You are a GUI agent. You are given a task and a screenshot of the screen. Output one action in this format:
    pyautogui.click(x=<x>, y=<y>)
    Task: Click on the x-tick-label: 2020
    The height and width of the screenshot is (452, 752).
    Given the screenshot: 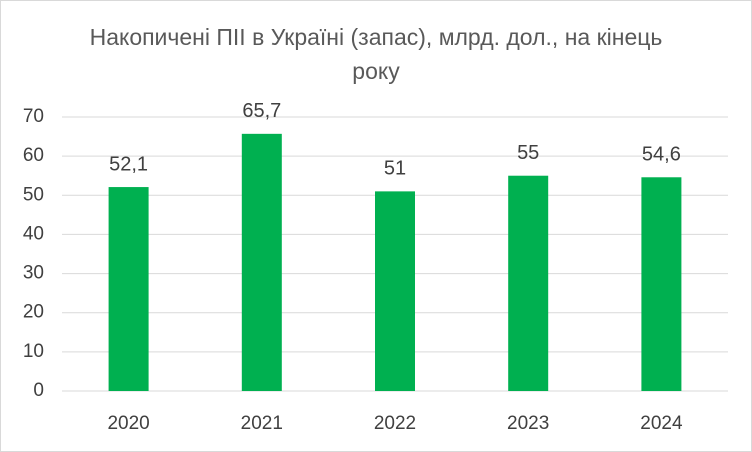 What is the action you would take?
    pyautogui.click(x=128, y=423)
    